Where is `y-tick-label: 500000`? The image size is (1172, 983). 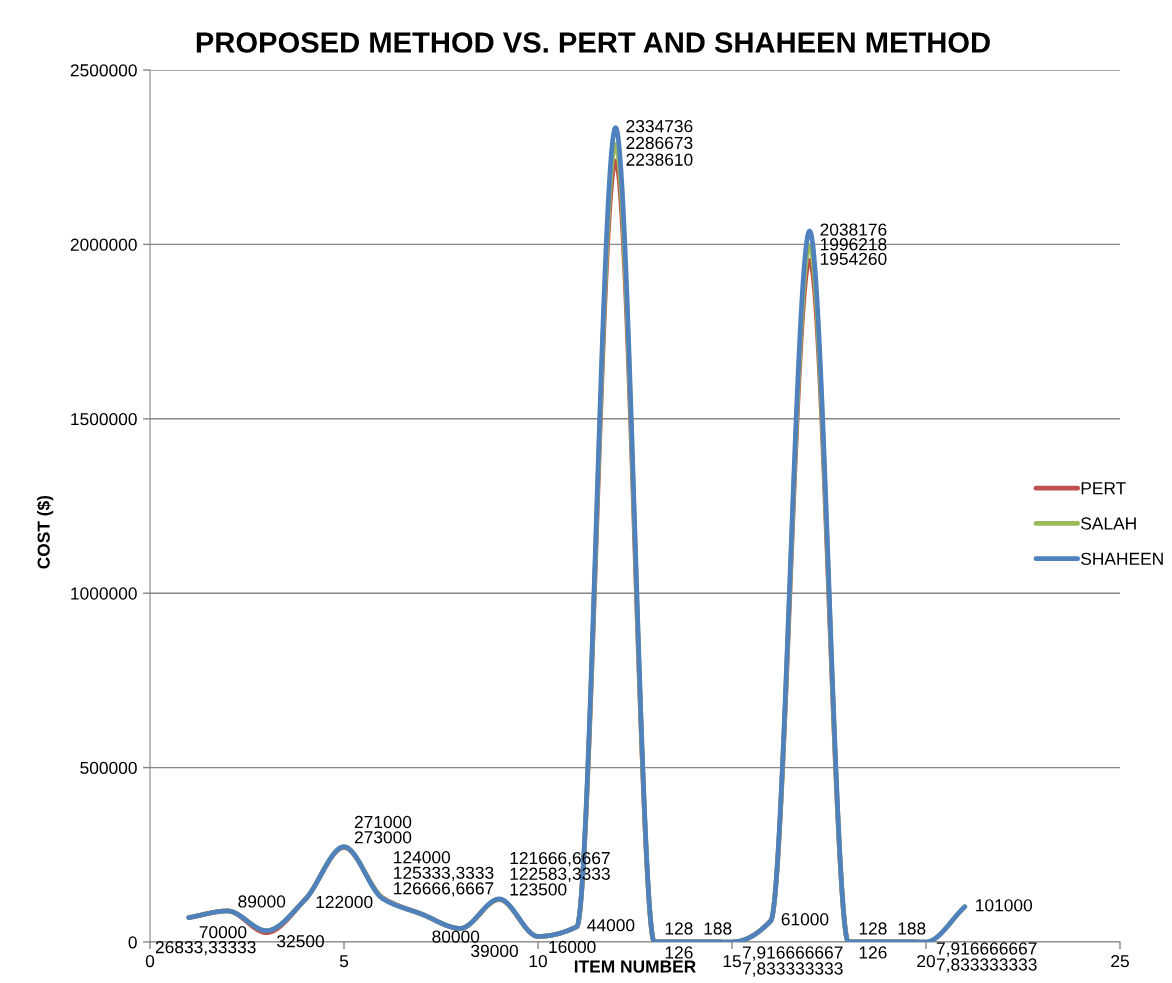
y-tick-label: 500000 is located at coordinates (108, 768).